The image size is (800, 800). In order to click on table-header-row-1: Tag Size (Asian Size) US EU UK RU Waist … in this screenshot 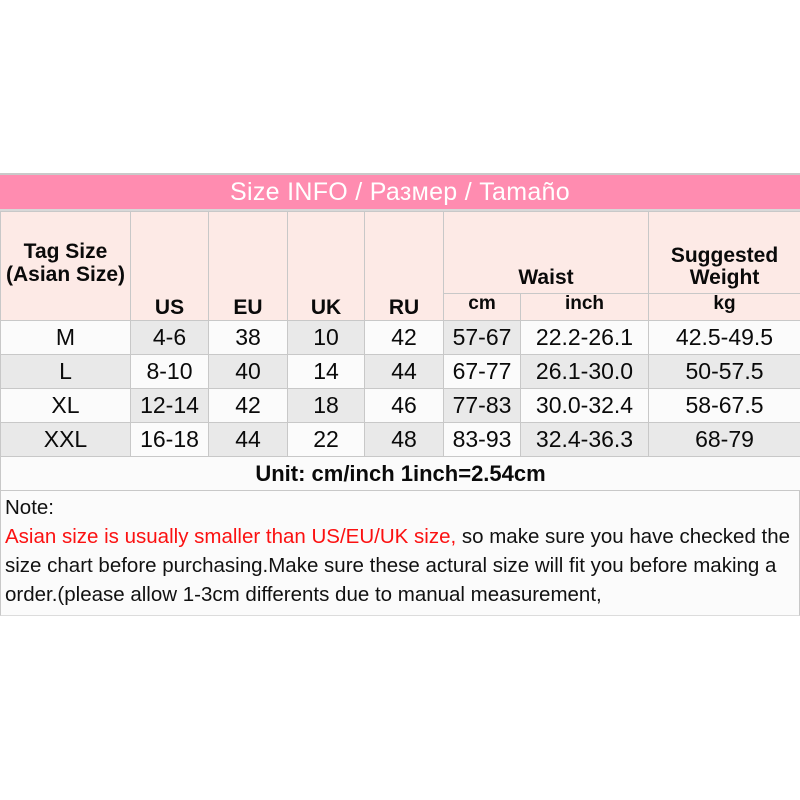, I will do `click(400, 266)`.